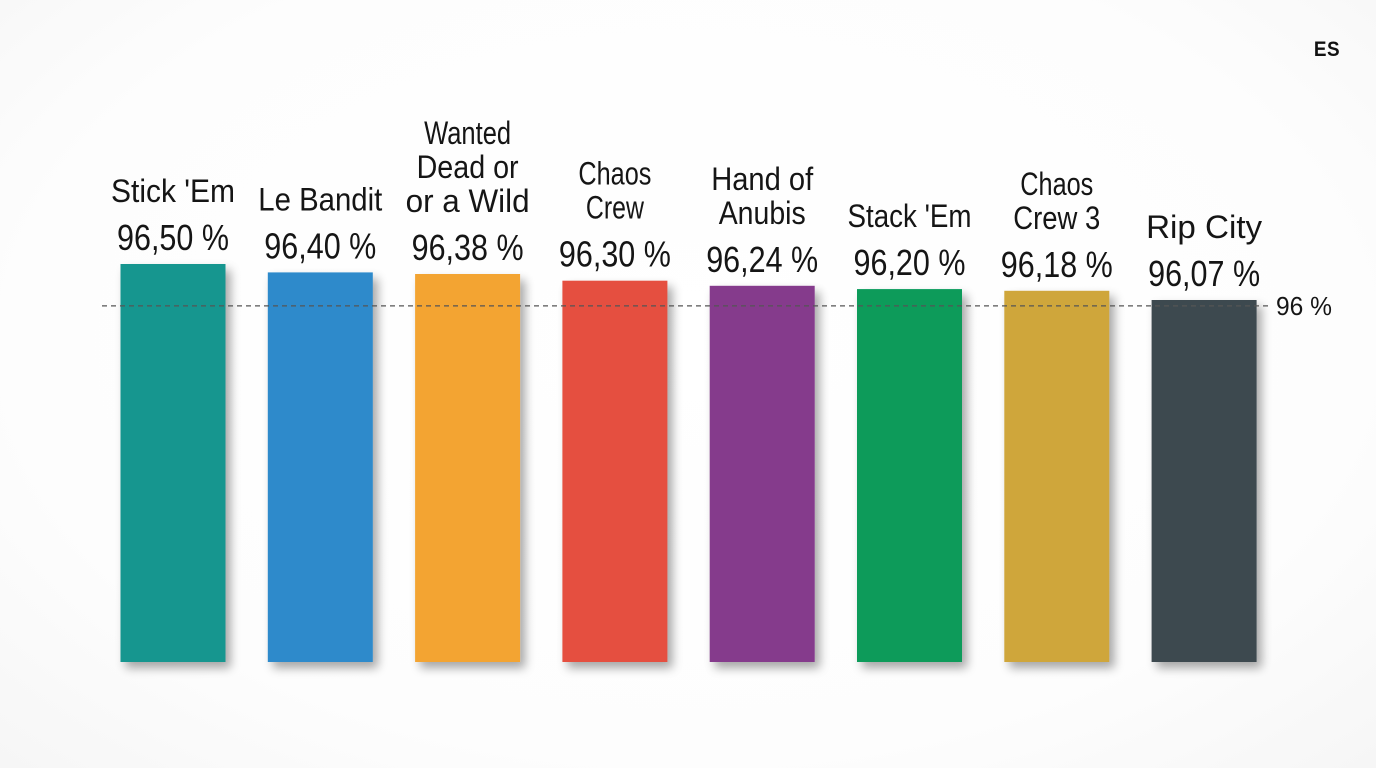  Describe the element at coordinates (468, 247) in the screenshot. I see `value-label-3: 96,38 %` at that location.